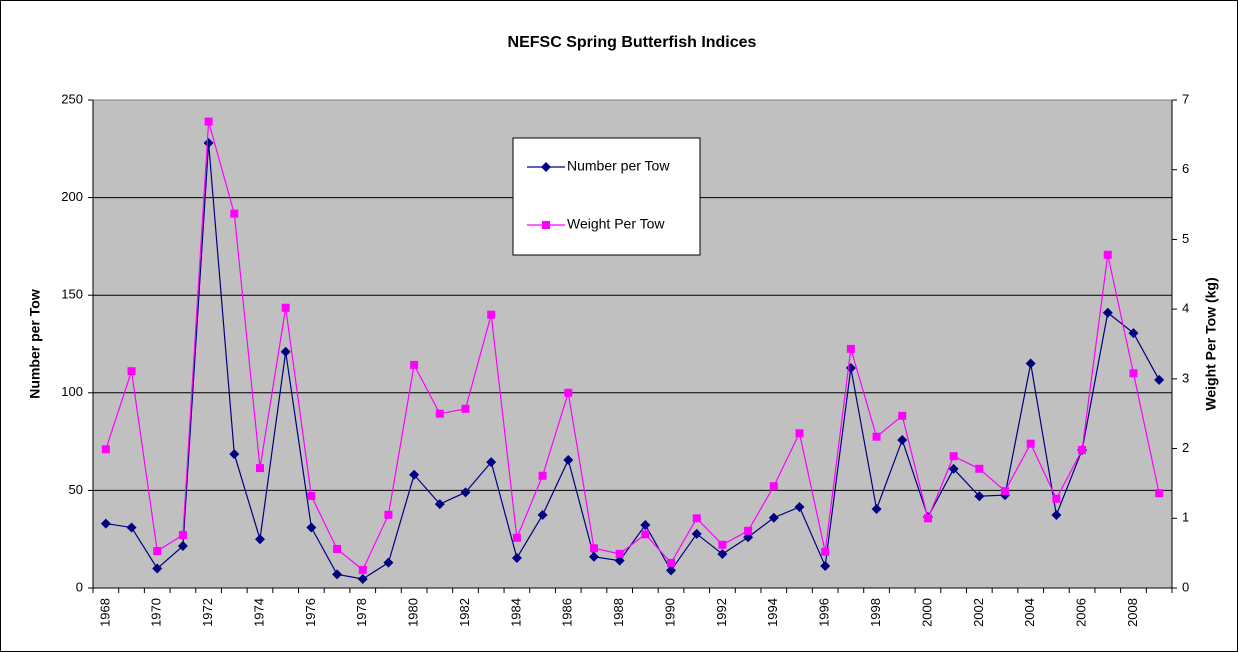 The width and height of the screenshot is (1238, 652). What do you see at coordinates (1211, 343) in the screenshot?
I see `y2-axis-label: Weight Per Tow (kg)` at bounding box center [1211, 343].